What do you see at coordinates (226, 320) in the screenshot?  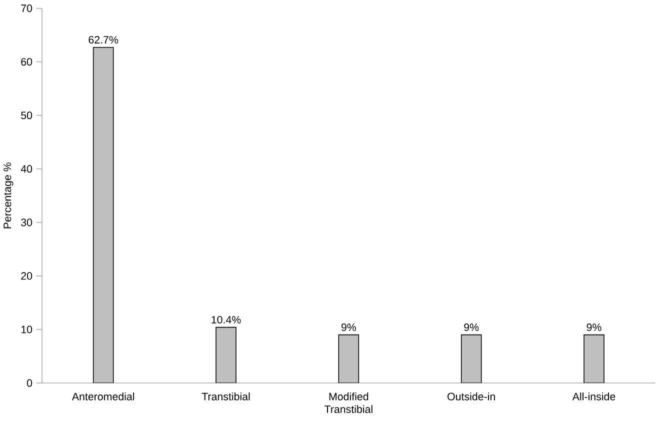 I see `data-label: 10.4%` at bounding box center [226, 320].